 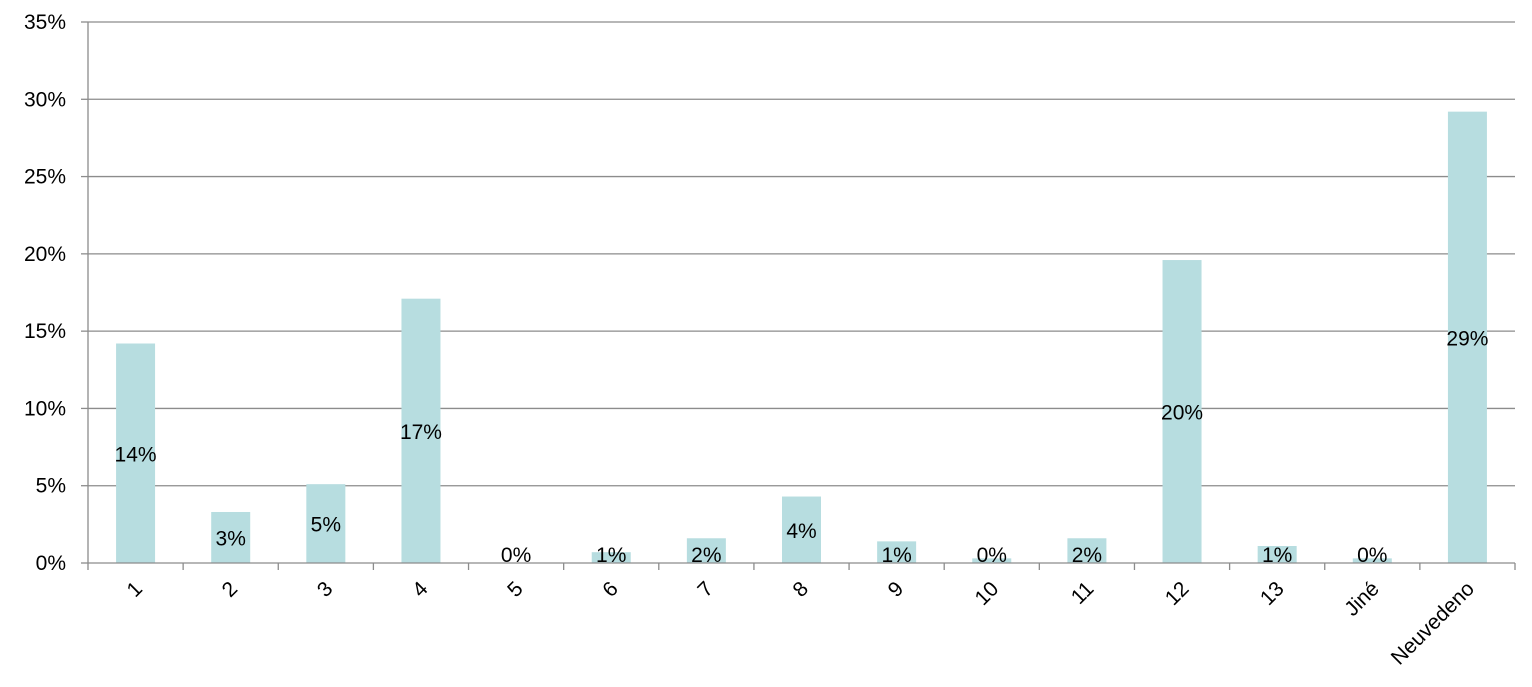 I want to click on data-label: 29%, so click(x=1467, y=338).